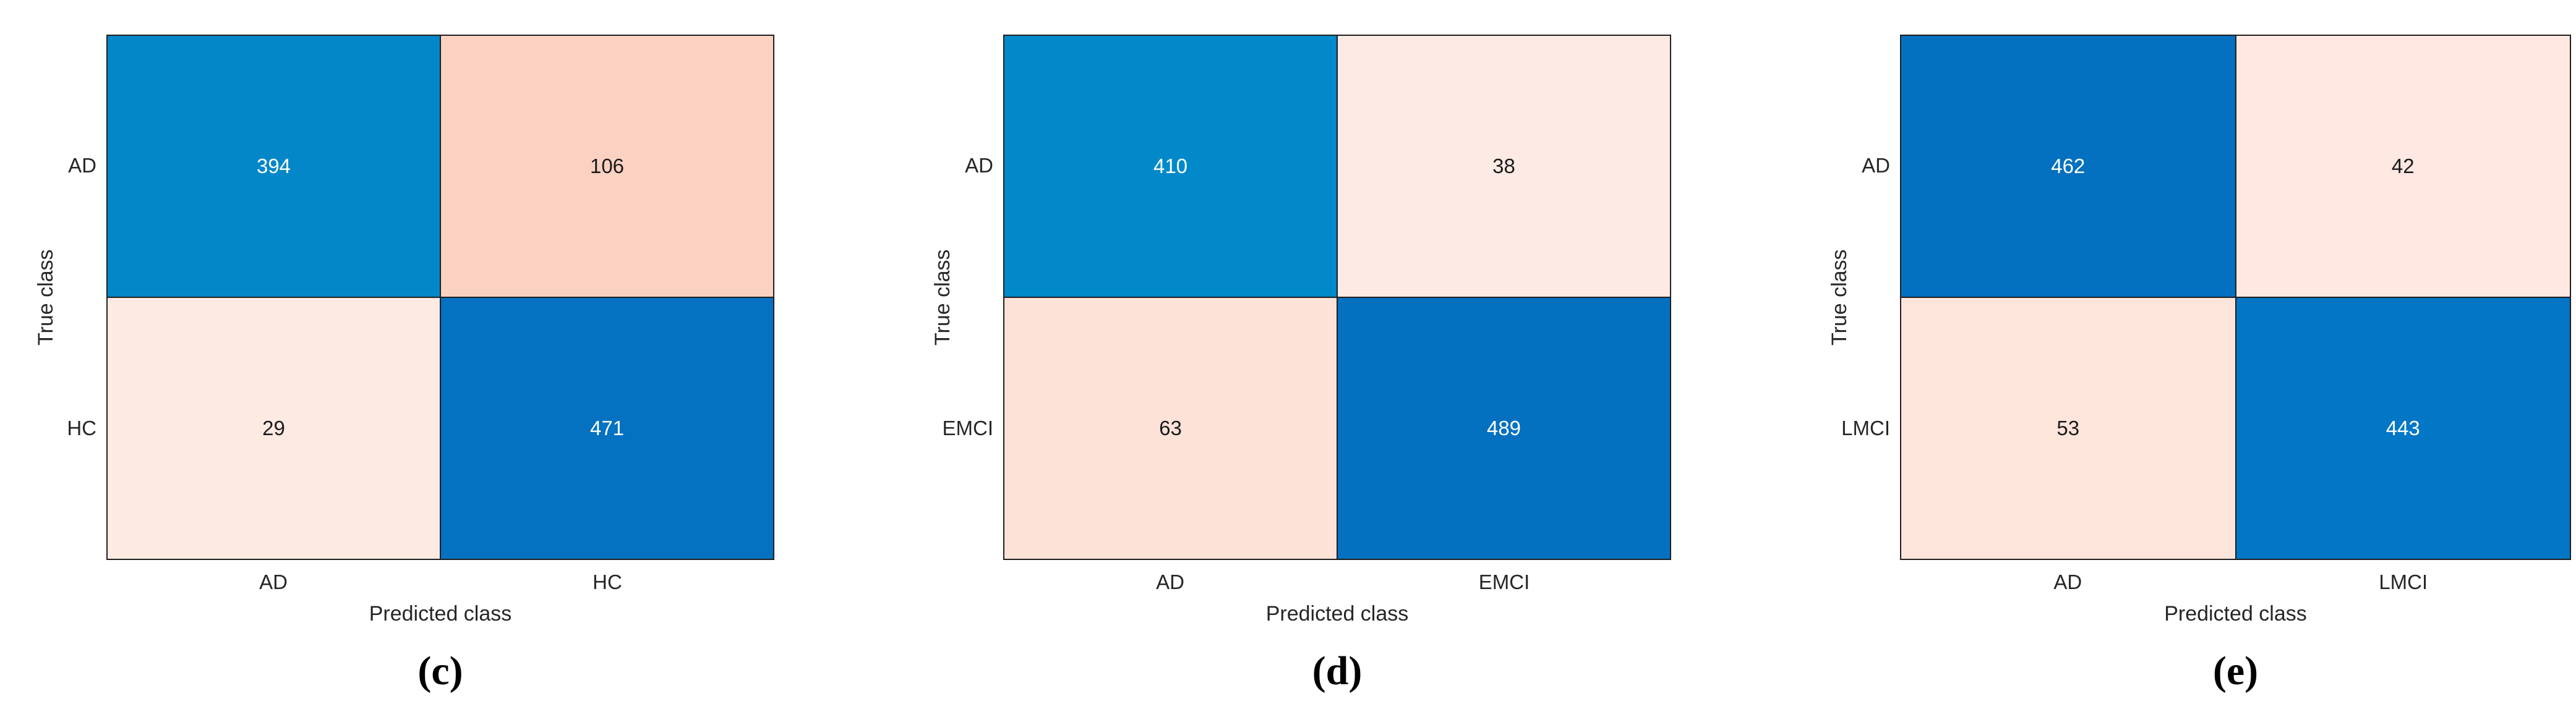  What do you see at coordinates (274, 428) in the screenshot?
I see `matrix-cell: 29` at bounding box center [274, 428].